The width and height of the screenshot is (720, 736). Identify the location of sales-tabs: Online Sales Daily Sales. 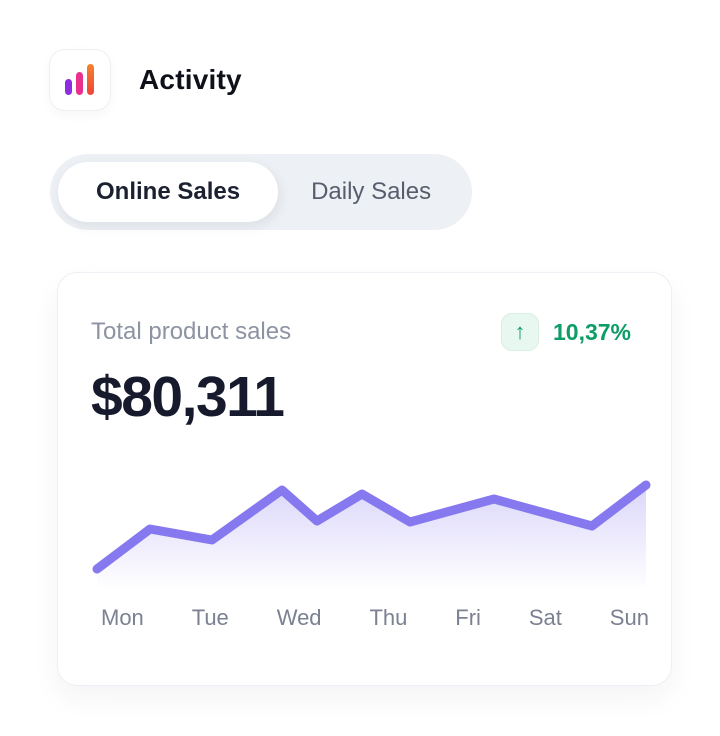
(261, 192).